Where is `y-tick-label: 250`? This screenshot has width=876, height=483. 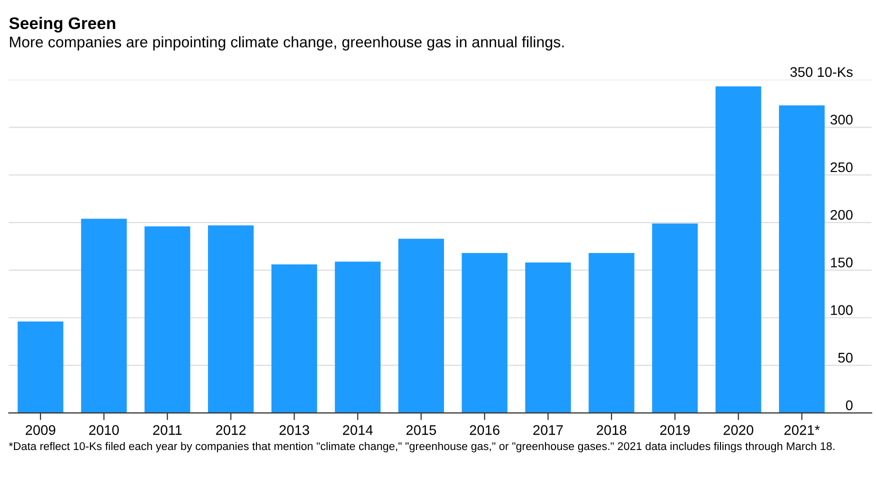 y-tick-label: 250 is located at coordinates (841, 167).